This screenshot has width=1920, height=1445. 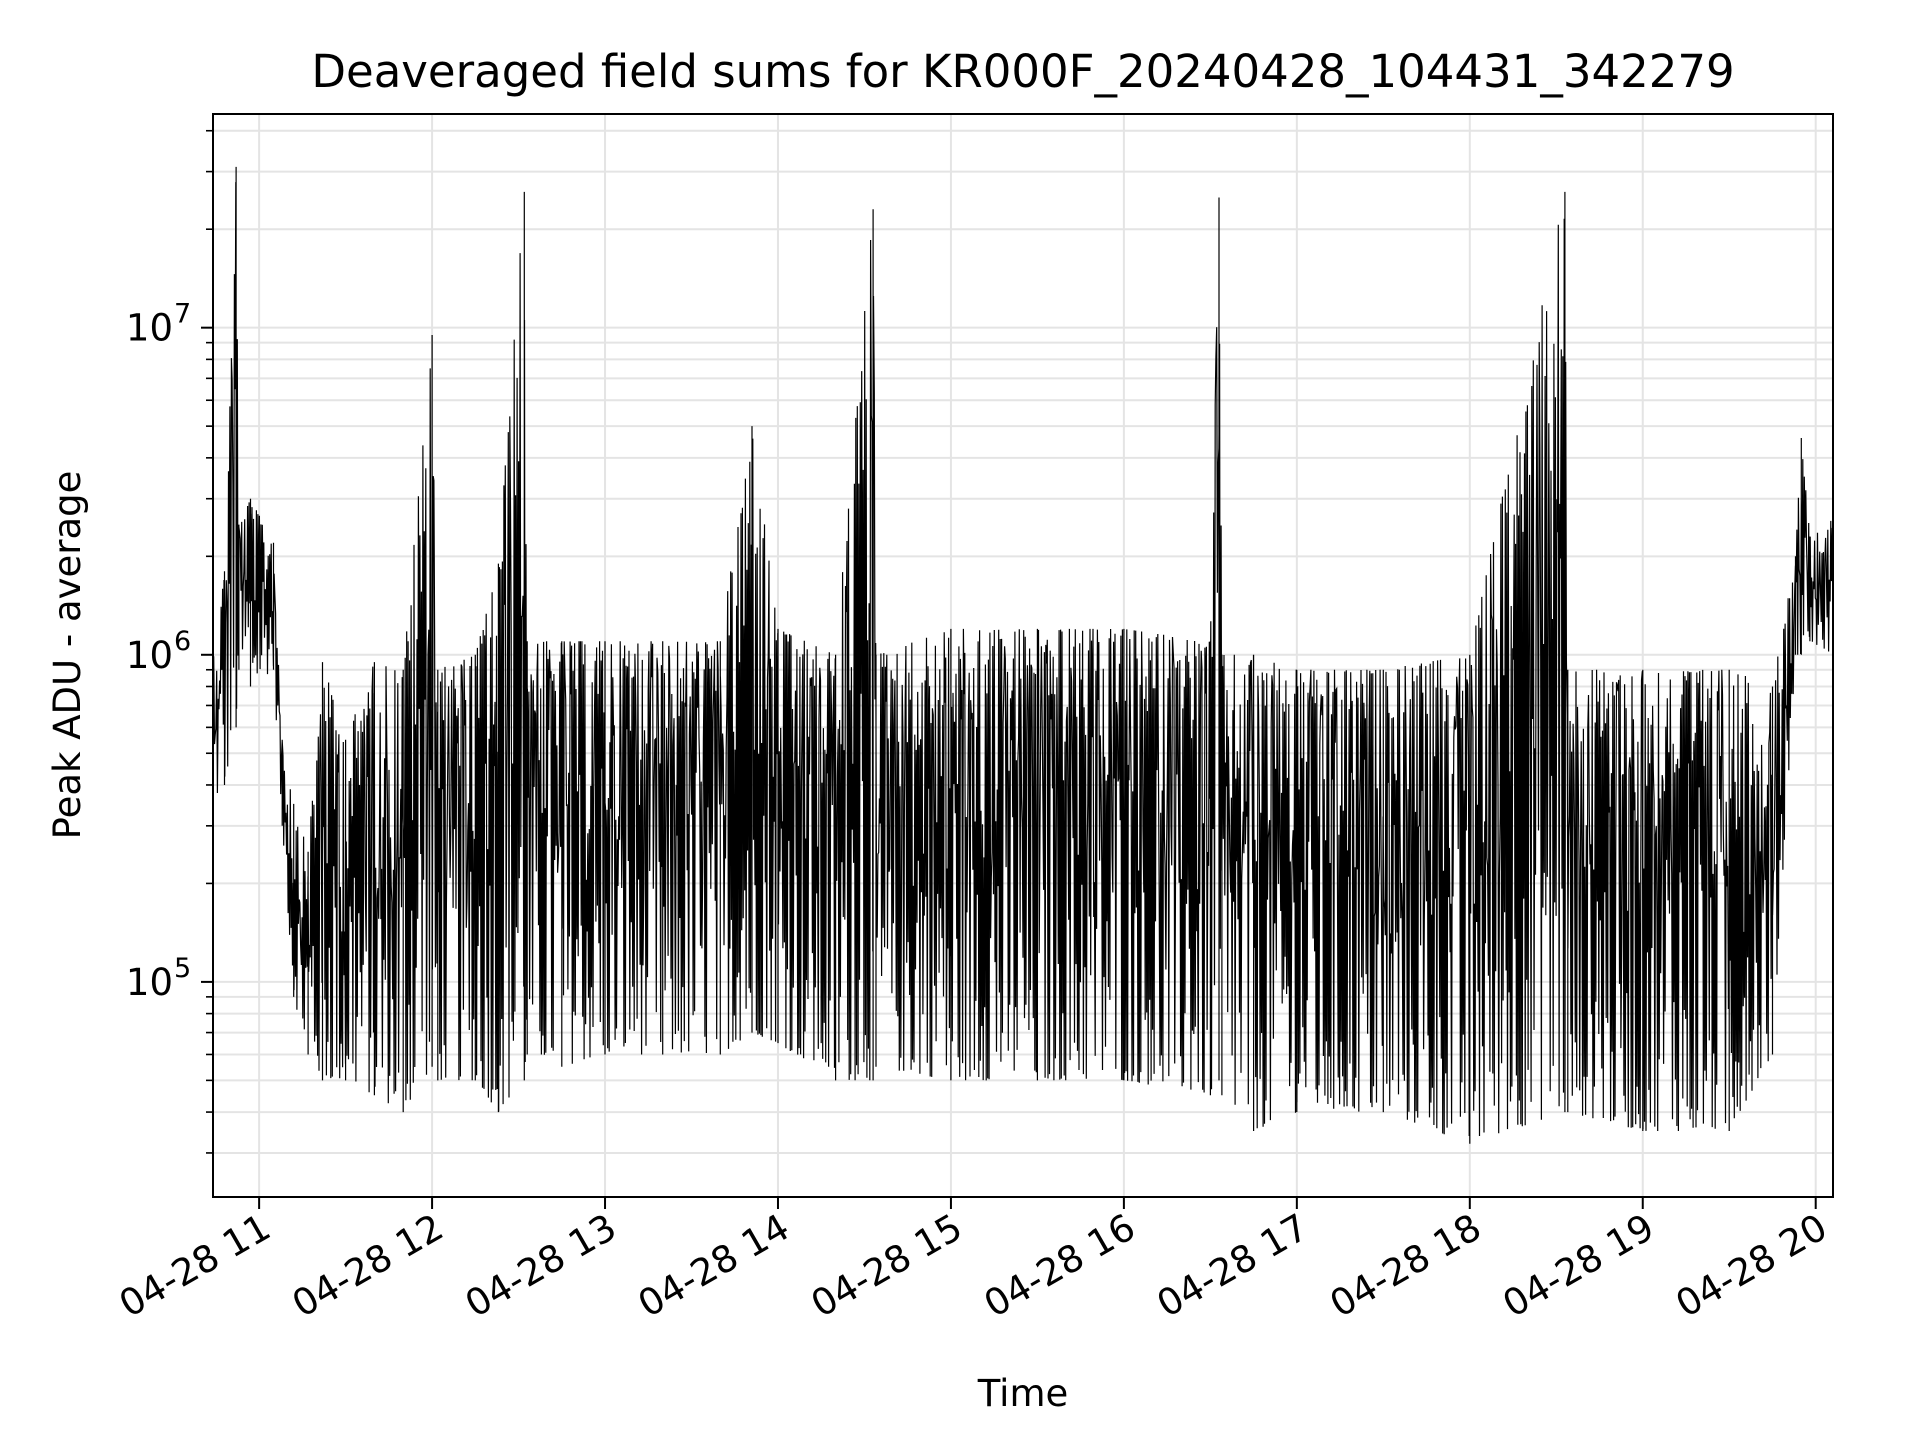 I want to click on x-axis-label: Time, so click(x=1023, y=1393).